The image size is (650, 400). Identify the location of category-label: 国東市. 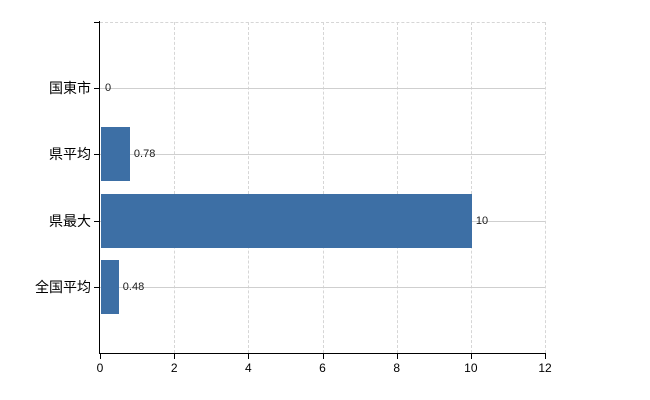
(70, 88).